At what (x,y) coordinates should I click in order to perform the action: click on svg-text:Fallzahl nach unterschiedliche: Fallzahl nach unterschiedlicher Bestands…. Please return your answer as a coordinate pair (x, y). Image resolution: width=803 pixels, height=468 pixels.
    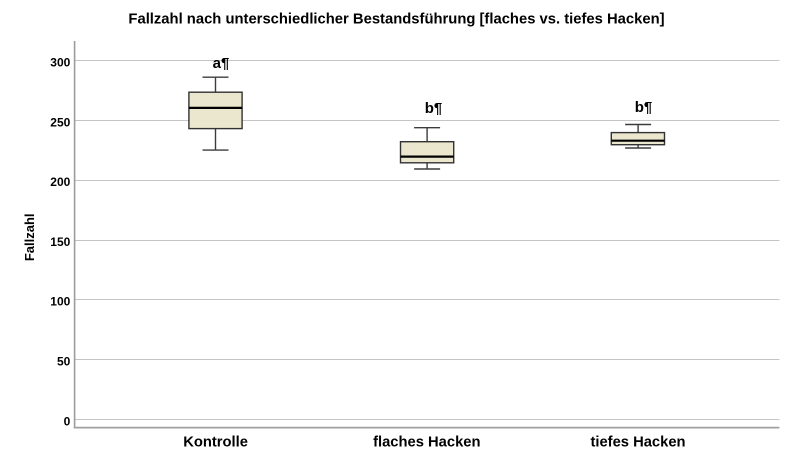
    Looking at the image, I should click on (396, 19).